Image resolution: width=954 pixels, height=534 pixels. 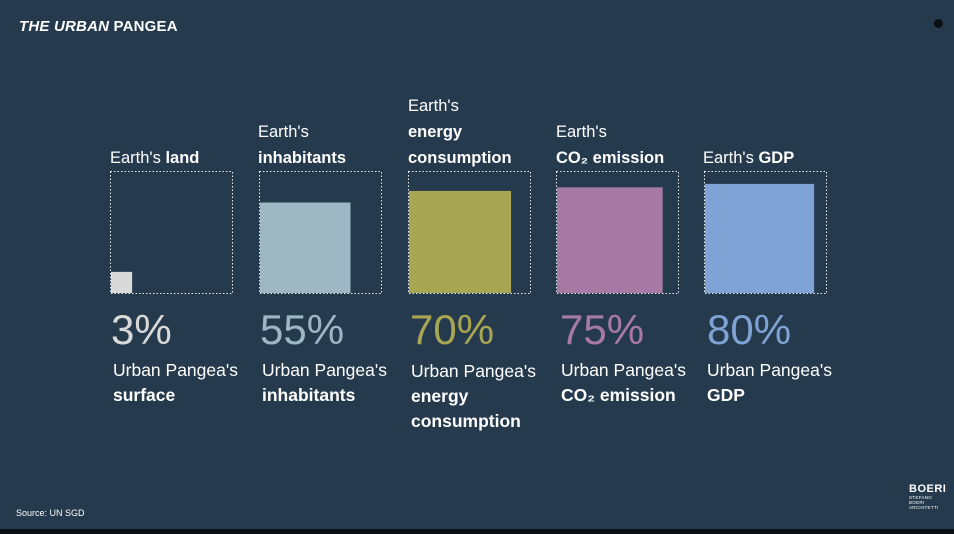 What do you see at coordinates (938, 23) in the screenshot?
I see `camera-dot-icon` at bounding box center [938, 23].